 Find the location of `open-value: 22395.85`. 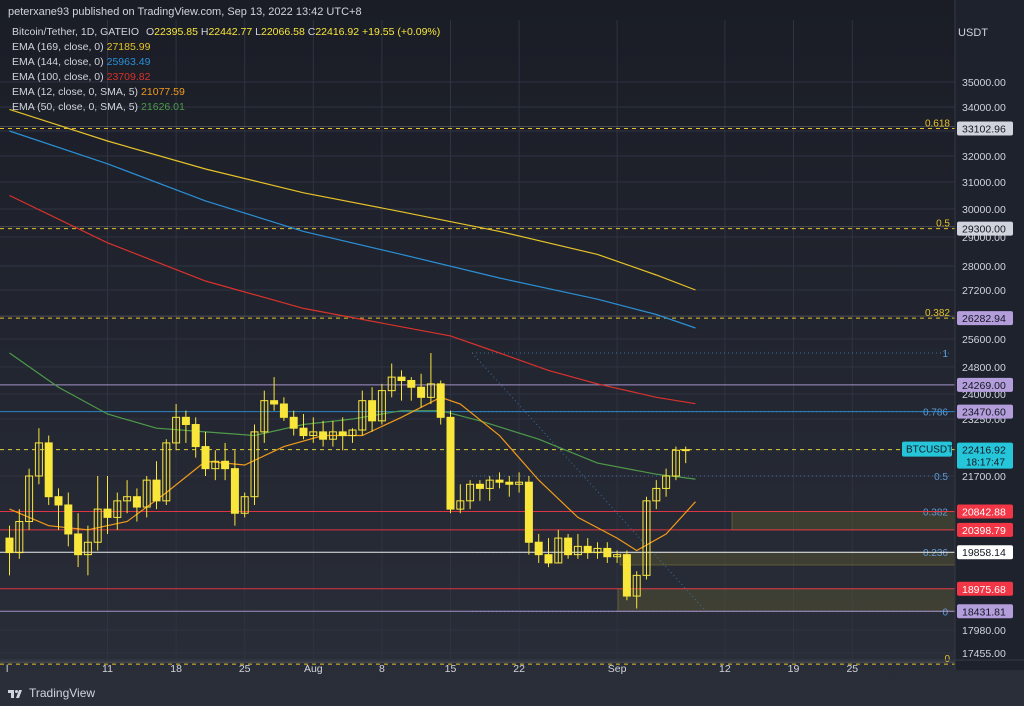

open-value: 22395.85 is located at coordinates (176, 32).